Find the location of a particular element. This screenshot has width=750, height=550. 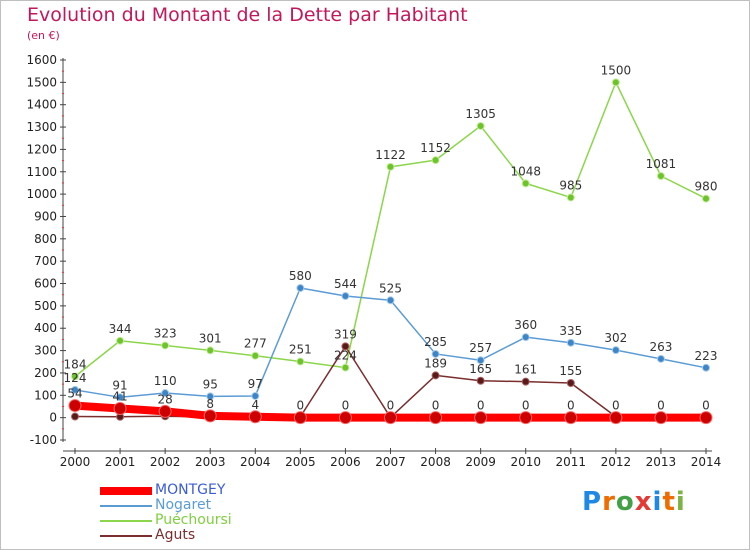

data-label: 54 is located at coordinates (74, 394).